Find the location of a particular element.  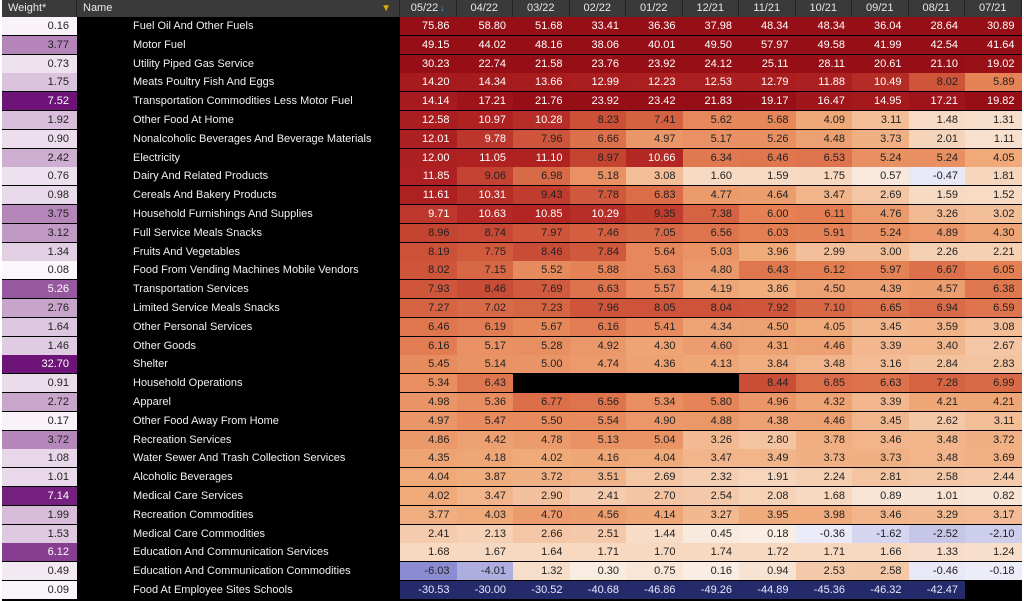

value-cell: 5.13 is located at coordinates (597, 439).